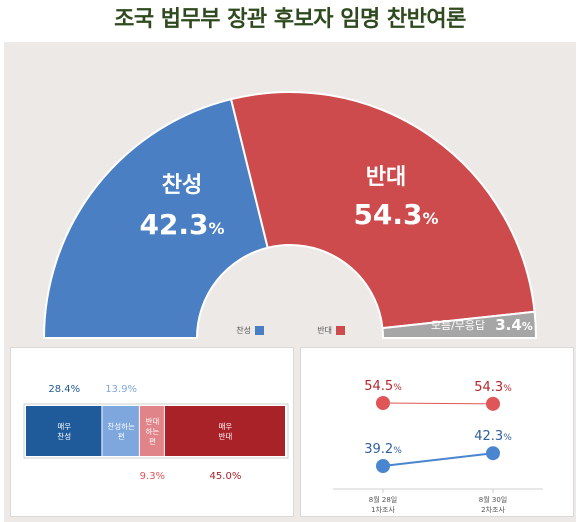  I want to click on approve-series-line, so click(438, 459).